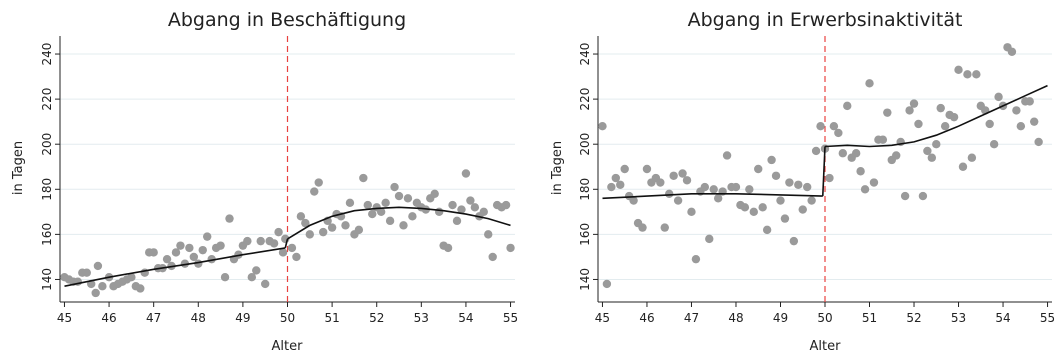 The image size is (1056, 358). I want to click on y-tick-label: 220, so click(47, 99).